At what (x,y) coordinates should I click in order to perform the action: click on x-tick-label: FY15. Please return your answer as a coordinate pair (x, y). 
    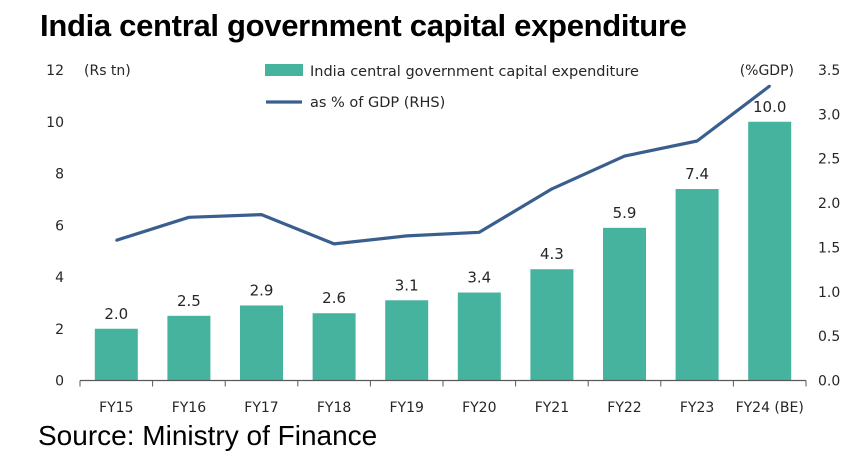
    Looking at the image, I should click on (116, 408).